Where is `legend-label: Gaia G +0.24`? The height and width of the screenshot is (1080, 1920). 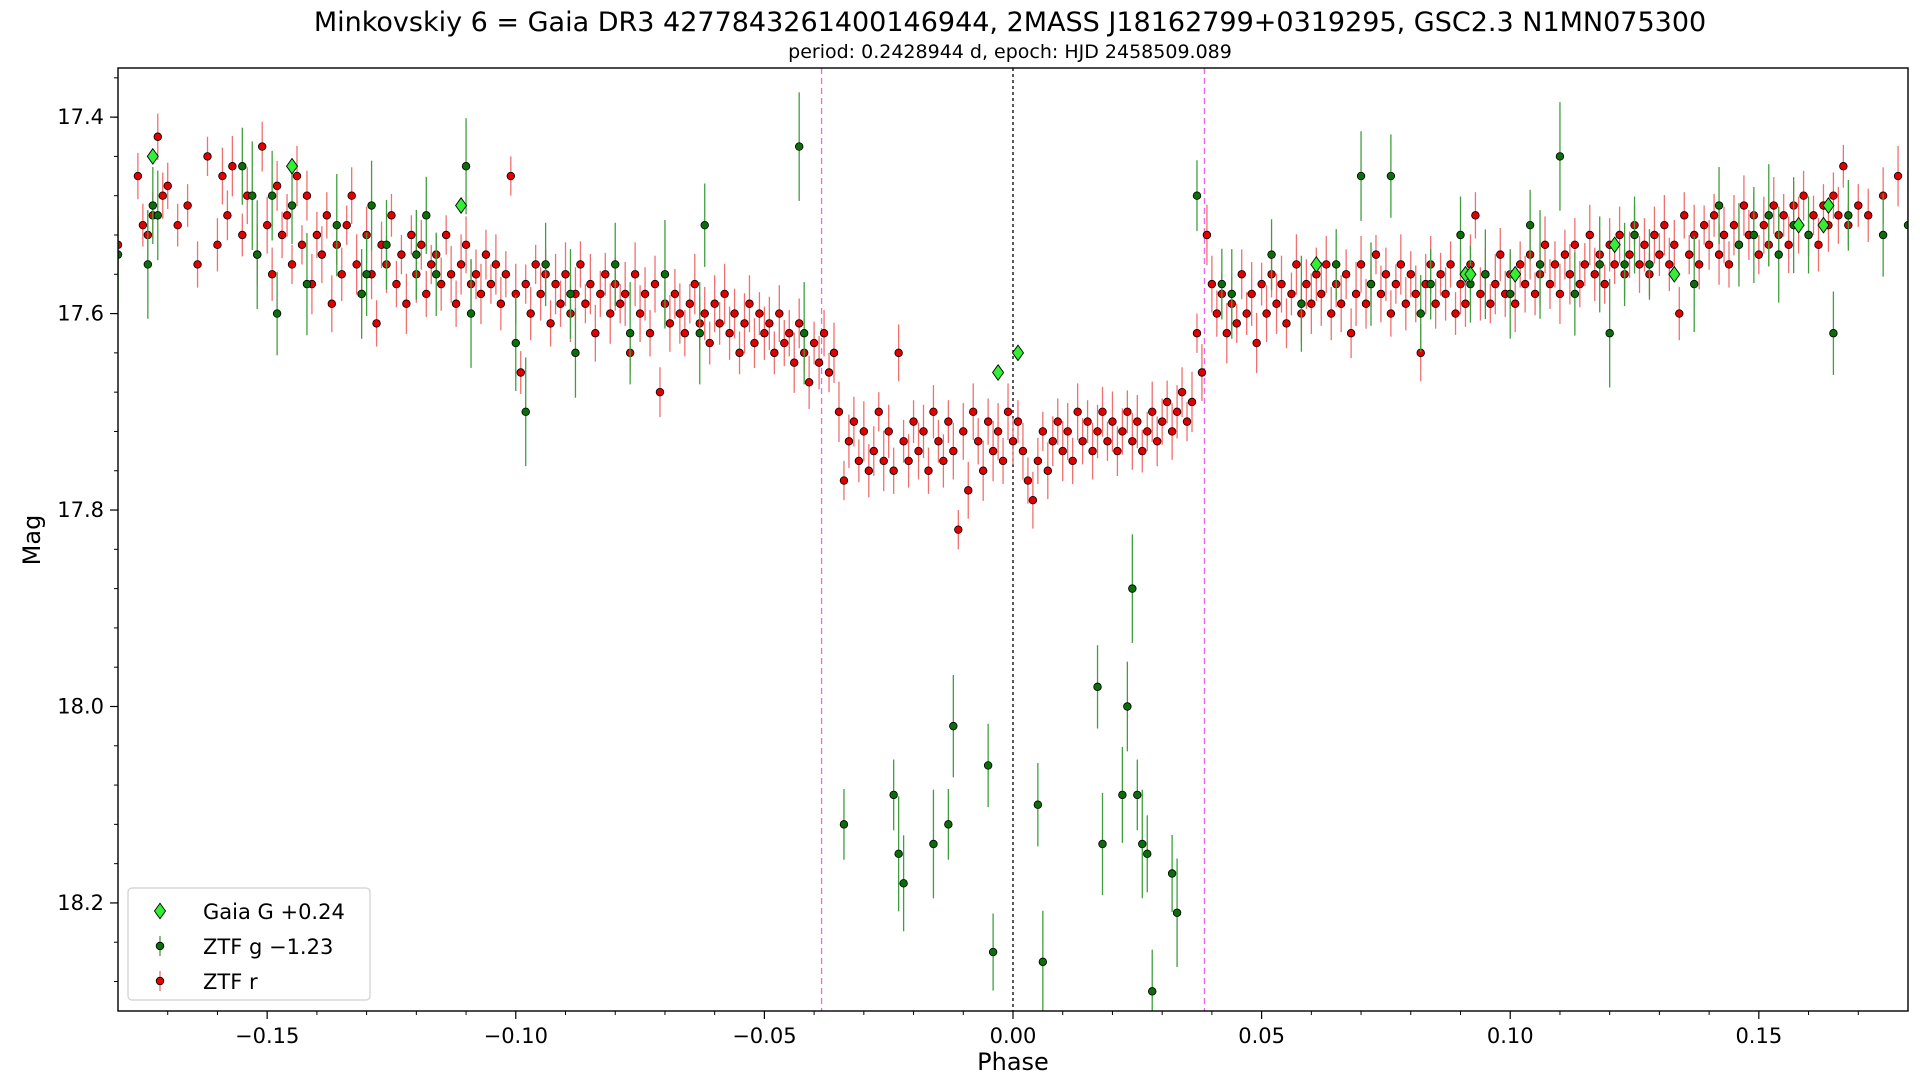
legend-label: Gaia G +0.24 is located at coordinates (274, 912).